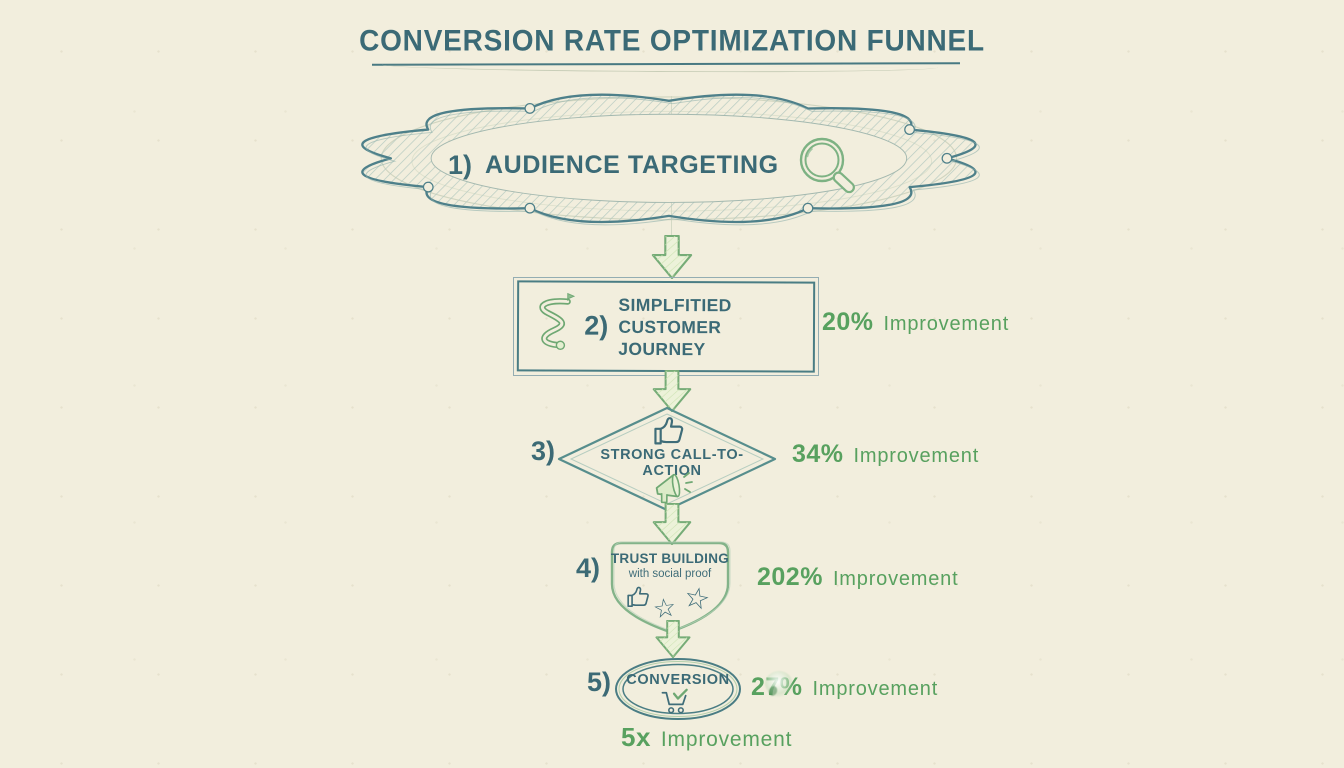 The image size is (1344, 768). I want to click on stage-1: 1) AUDIENCE TARGETING, so click(657, 165).